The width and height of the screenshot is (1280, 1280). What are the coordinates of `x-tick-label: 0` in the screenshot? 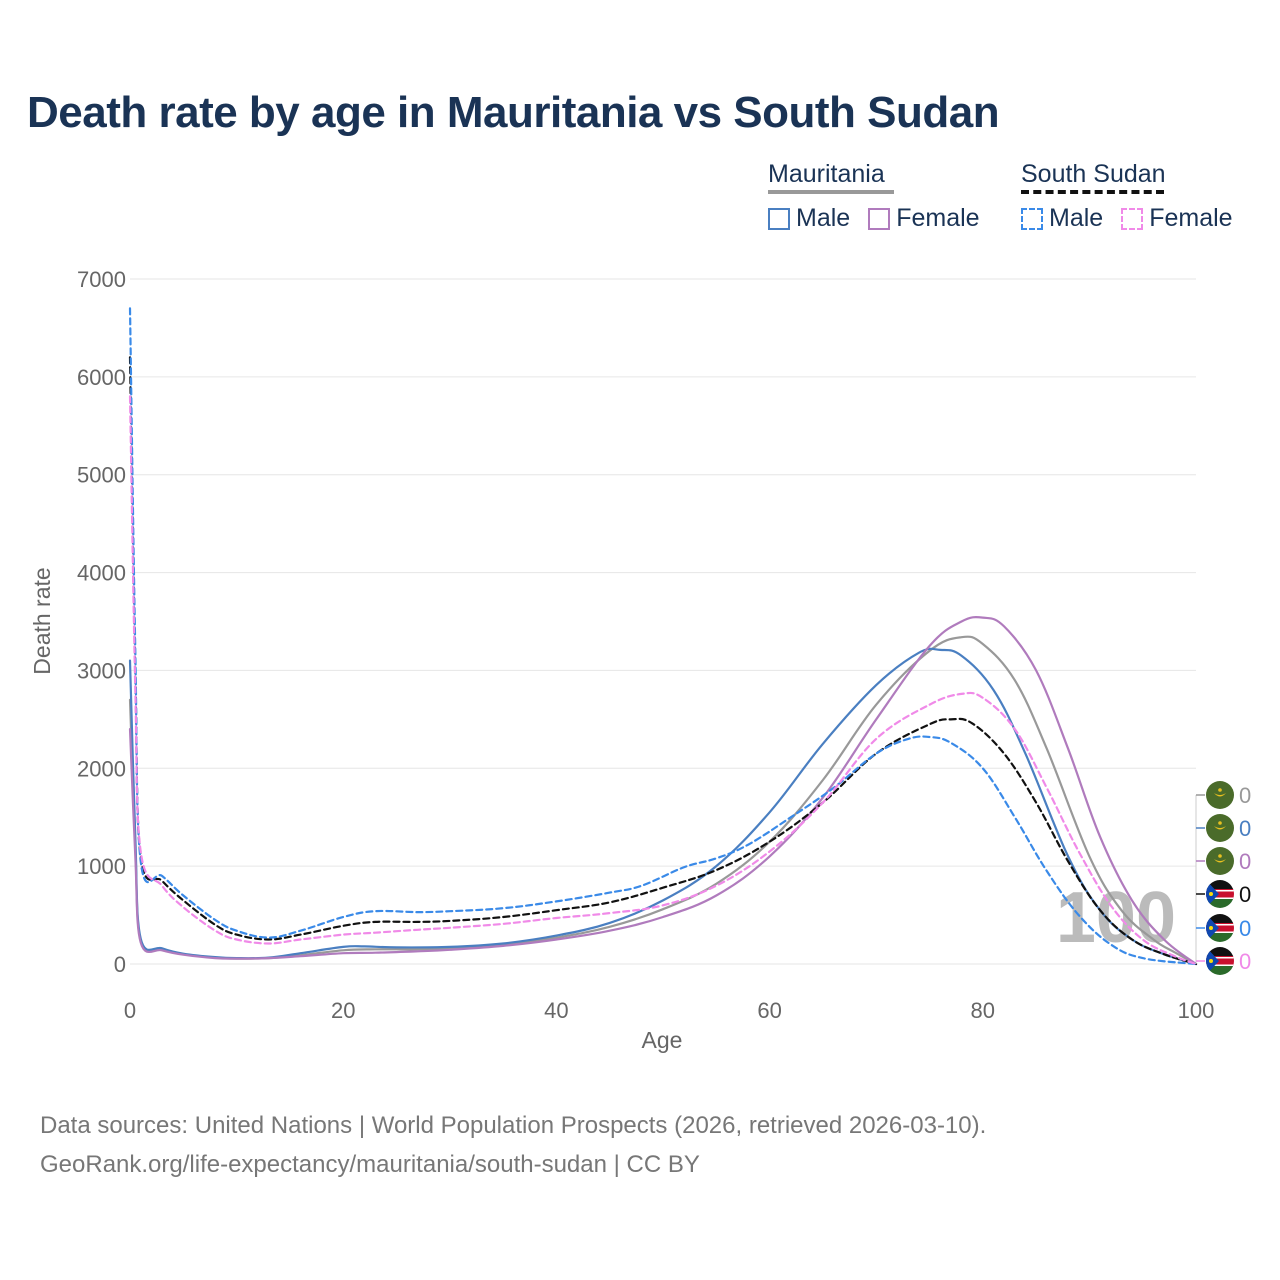 It's located at (130, 1010).